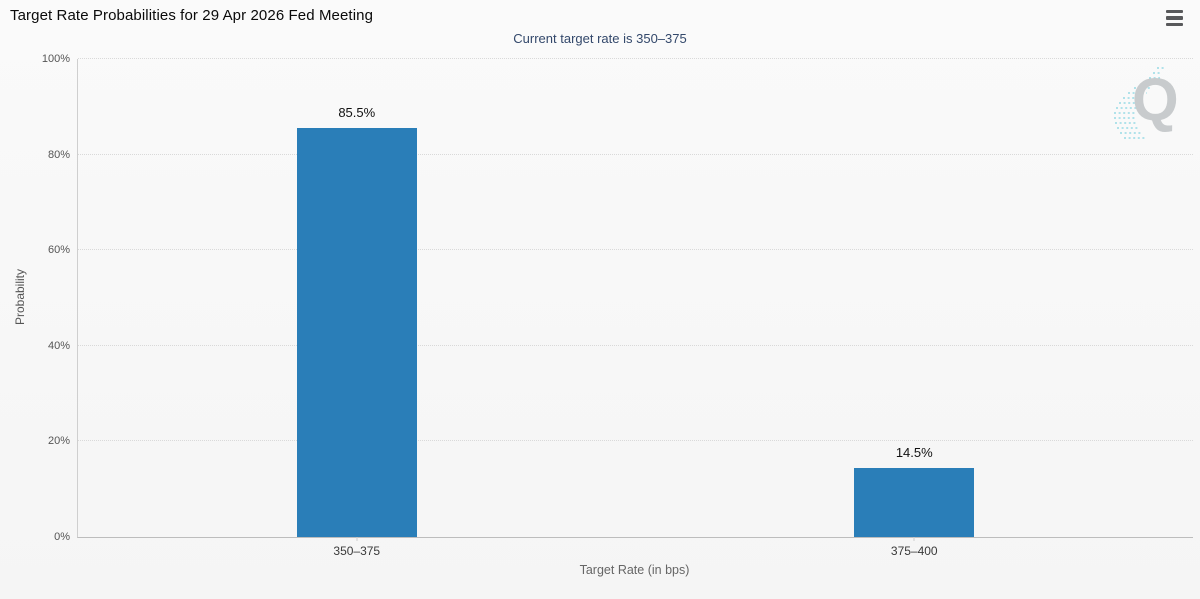 The height and width of the screenshot is (599, 1200). What do you see at coordinates (600, 38) in the screenshot?
I see `chart-subtitle: Current target rate is 350–375` at bounding box center [600, 38].